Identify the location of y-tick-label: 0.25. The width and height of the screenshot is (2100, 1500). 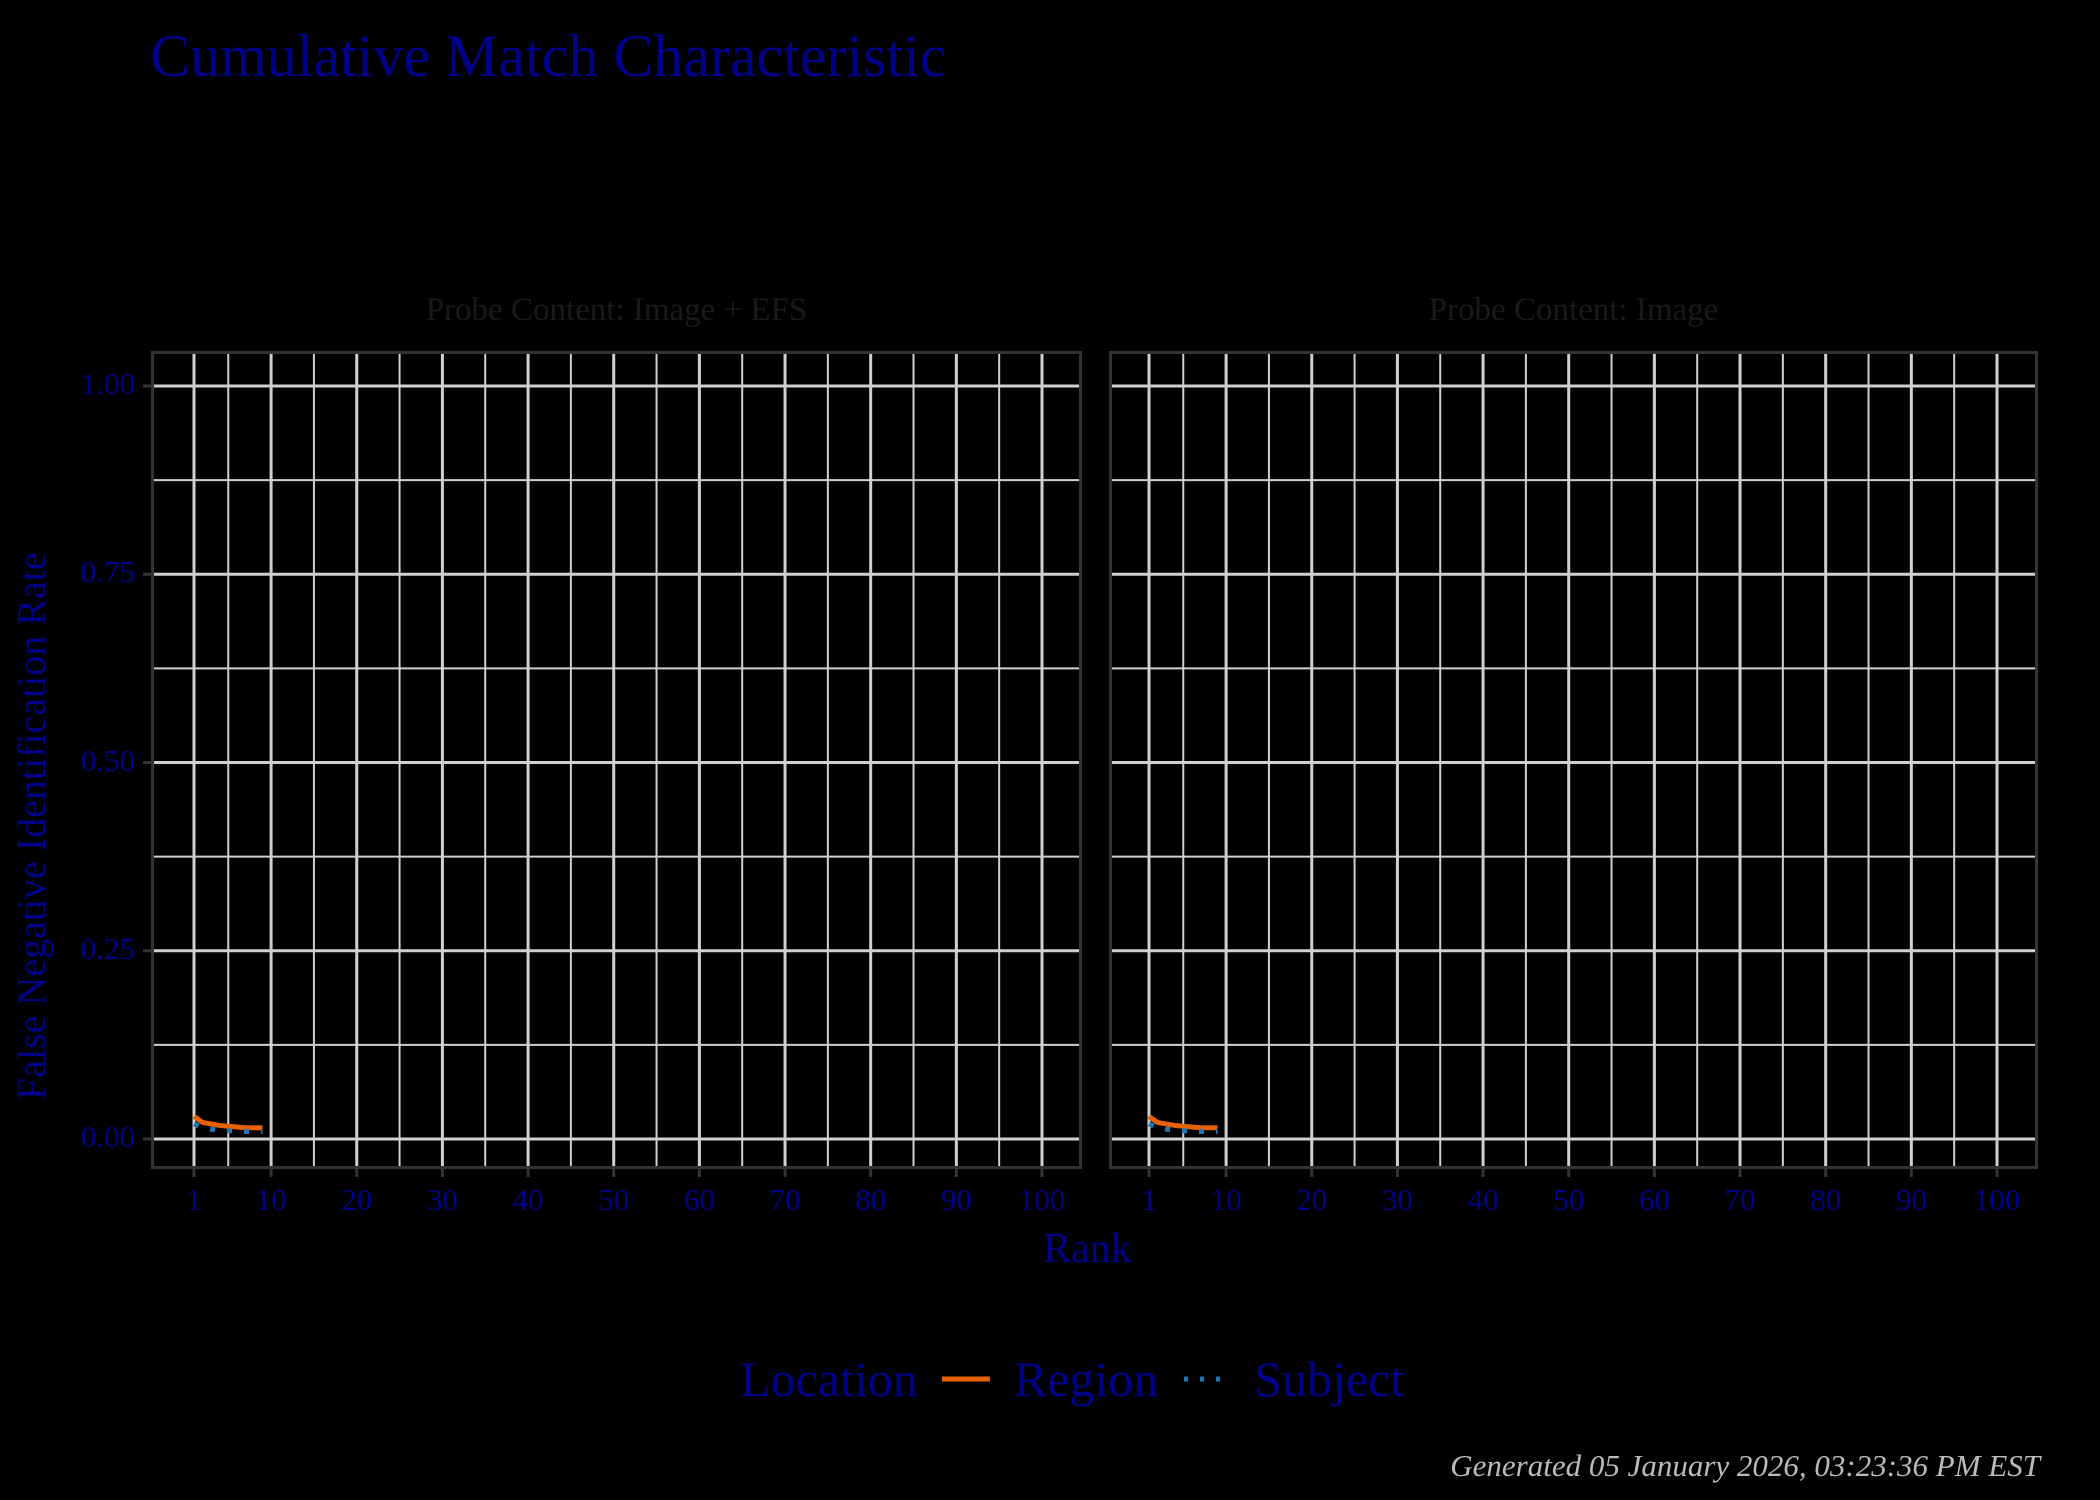
(107, 948).